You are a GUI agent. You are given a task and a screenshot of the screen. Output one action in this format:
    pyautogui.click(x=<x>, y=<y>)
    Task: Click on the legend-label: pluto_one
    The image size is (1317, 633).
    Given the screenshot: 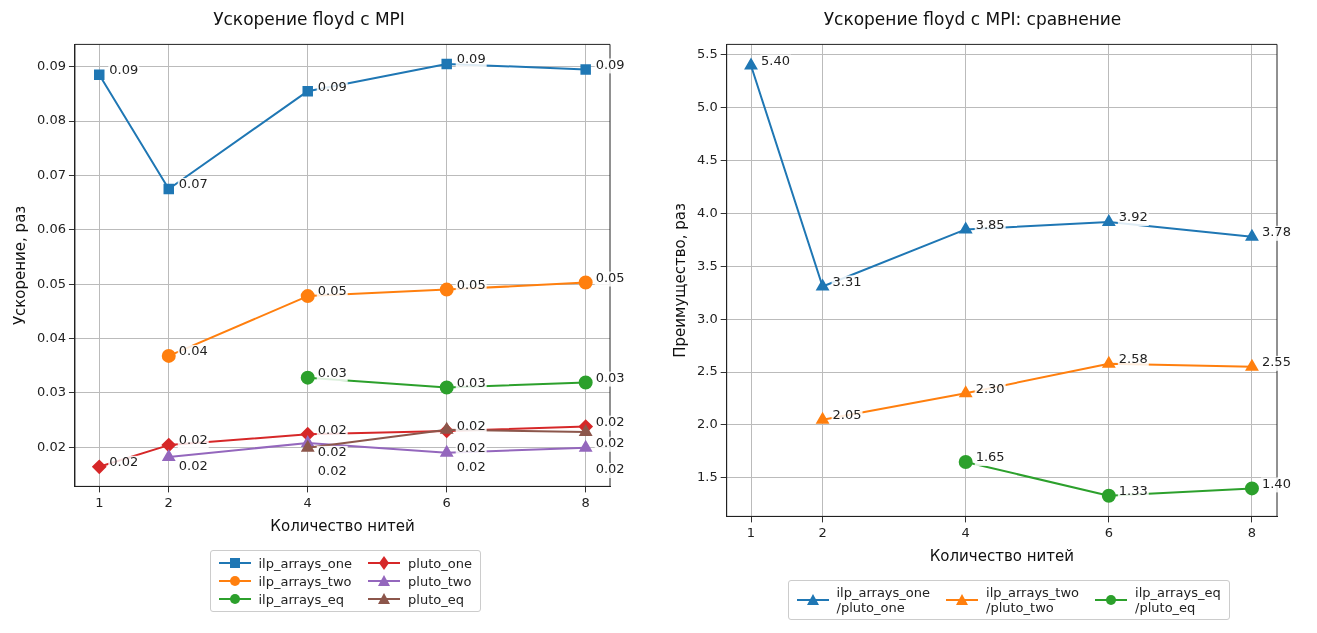 What is the action you would take?
    pyautogui.click(x=440, y=563)
    